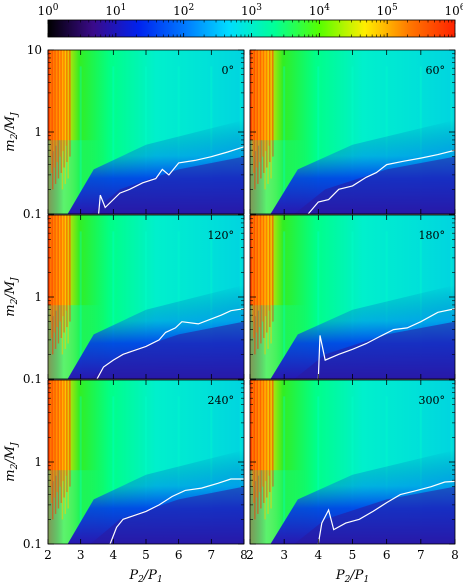 The height and width of the screenshot is (586, 463). Describe the element at coordinates (47, 10) in the screenshot. I see `colorbar-tick-label: 10⁰` at that location.